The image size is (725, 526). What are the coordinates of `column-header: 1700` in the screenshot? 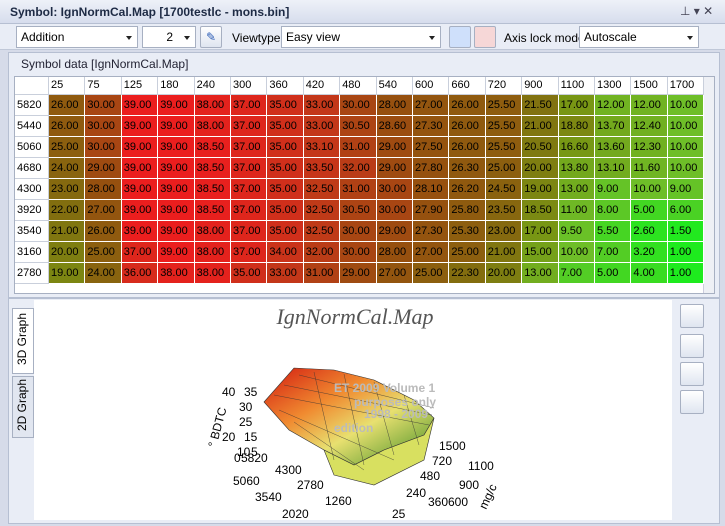 It's located at (686, 86).